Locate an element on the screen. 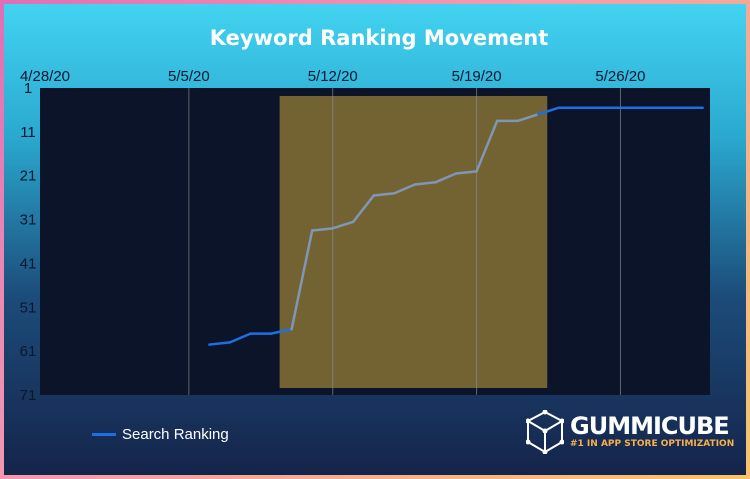  x-tick-label: 5/5/20 is located at coordinates (189, 76).